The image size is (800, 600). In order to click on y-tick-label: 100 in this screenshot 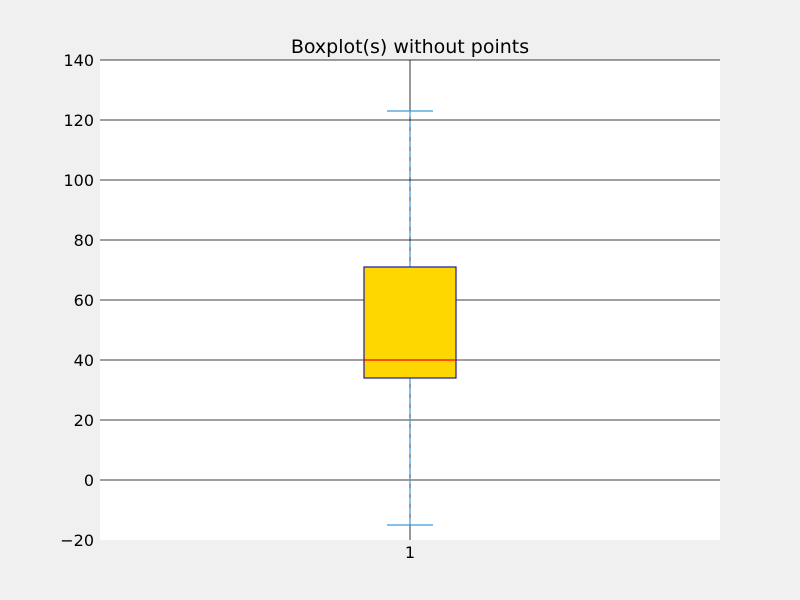, I will do `click(78, 180)`.